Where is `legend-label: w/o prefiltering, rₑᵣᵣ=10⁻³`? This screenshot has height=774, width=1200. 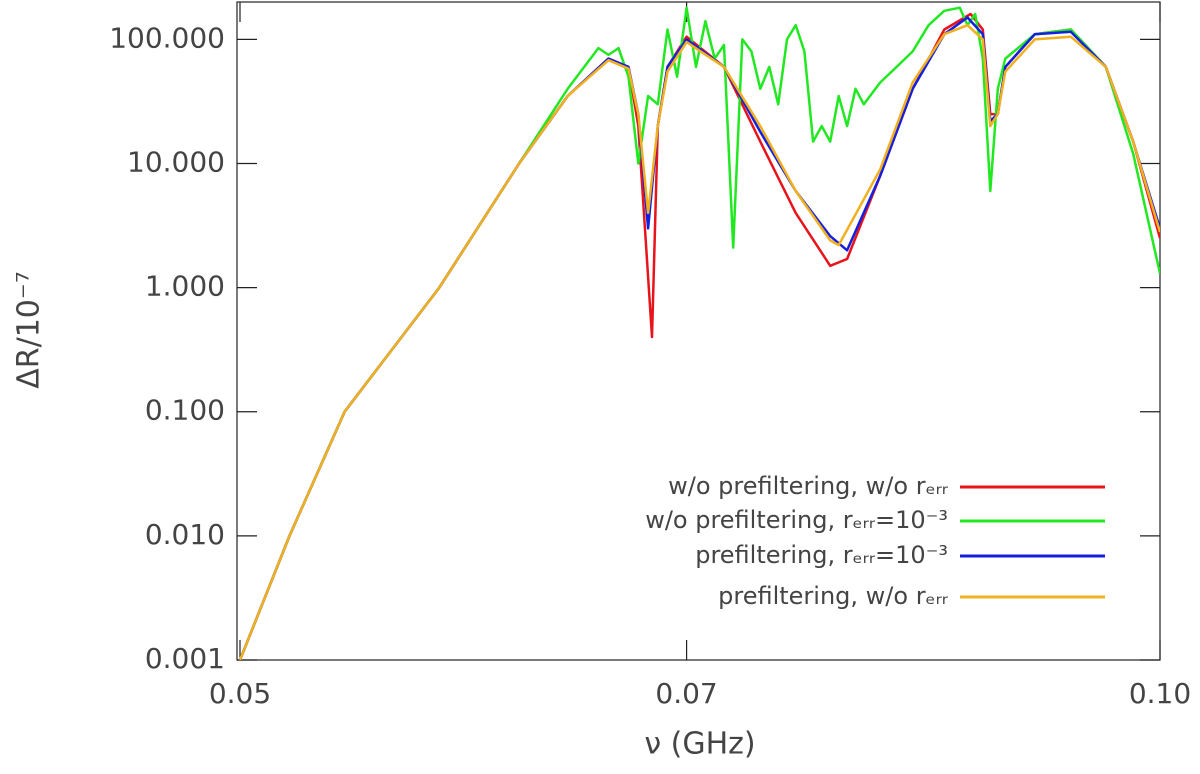 legend-label: w/o prefiltering, rₑᵣᵣ=10⁻³ is located at coordinates (796, 520).